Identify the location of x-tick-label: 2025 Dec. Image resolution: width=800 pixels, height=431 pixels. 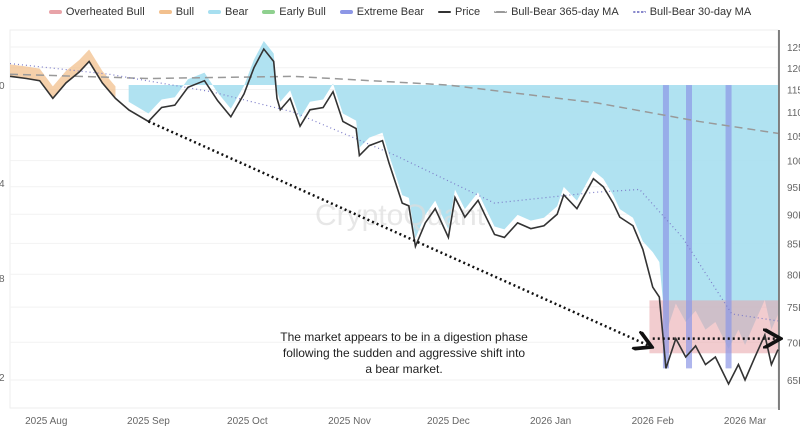
(448, 421).